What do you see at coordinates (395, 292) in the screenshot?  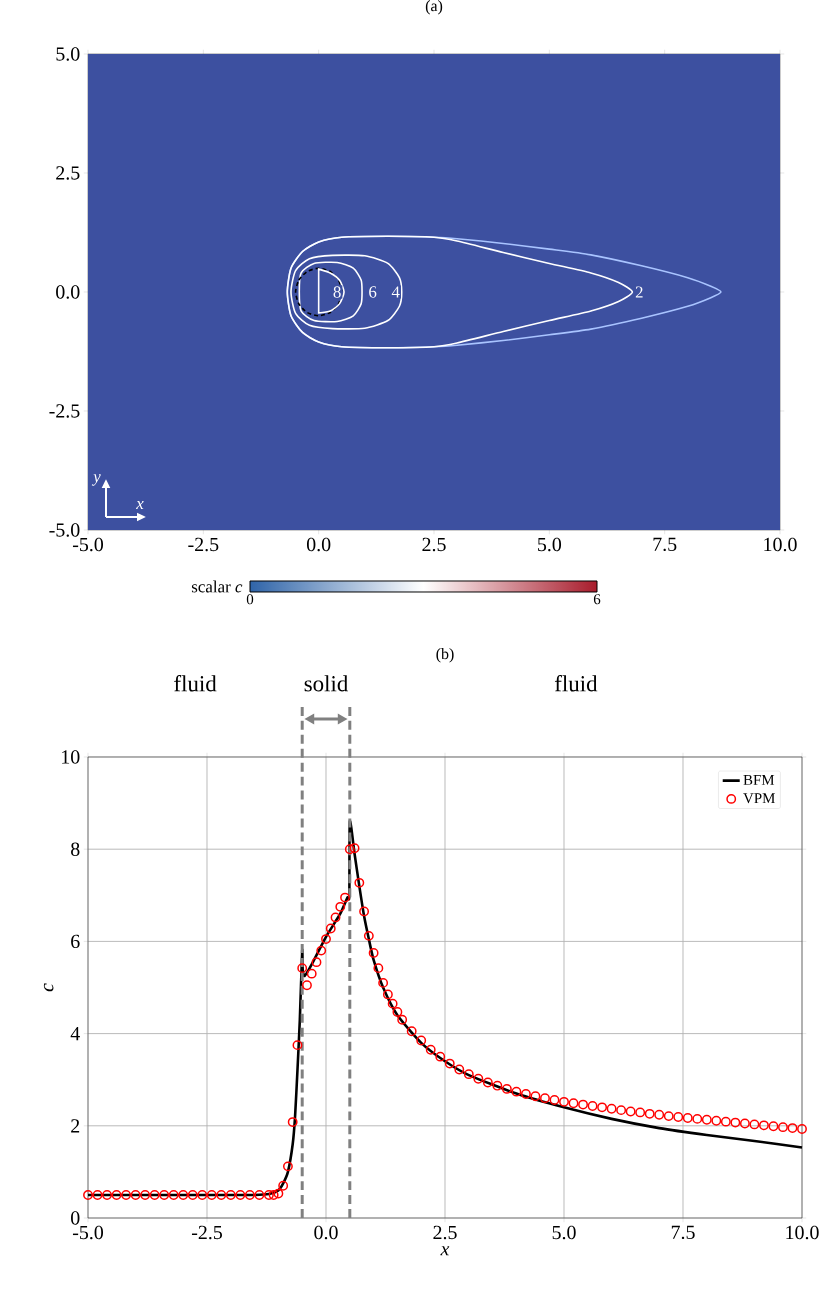 I see `annotation: 4` at bounding box center [395, 292].